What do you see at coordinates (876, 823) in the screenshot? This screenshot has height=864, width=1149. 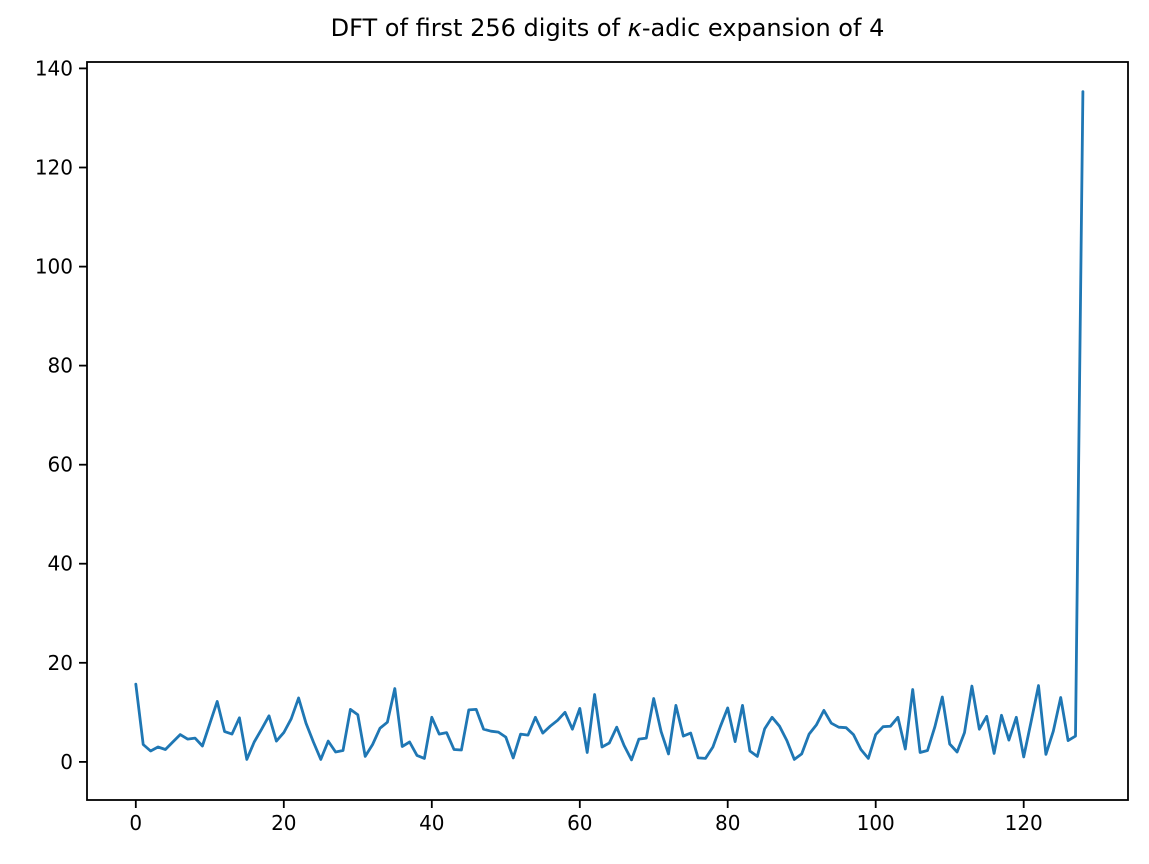 I see `x-tick-label: 100` at bounding box center [876, 823].